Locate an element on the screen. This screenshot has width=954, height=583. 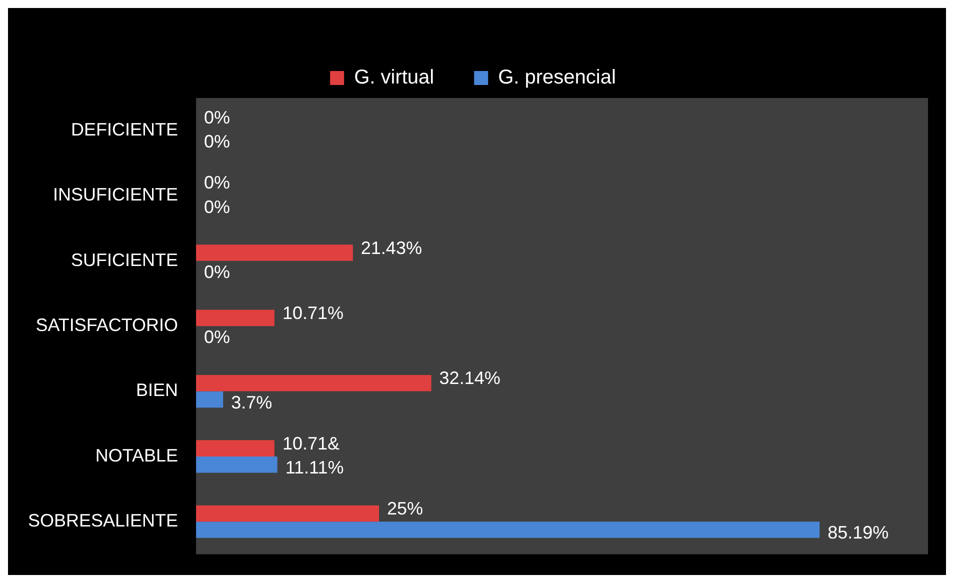
y-tick-label: SATISFACTORIO is located at coordinates (107, 325).